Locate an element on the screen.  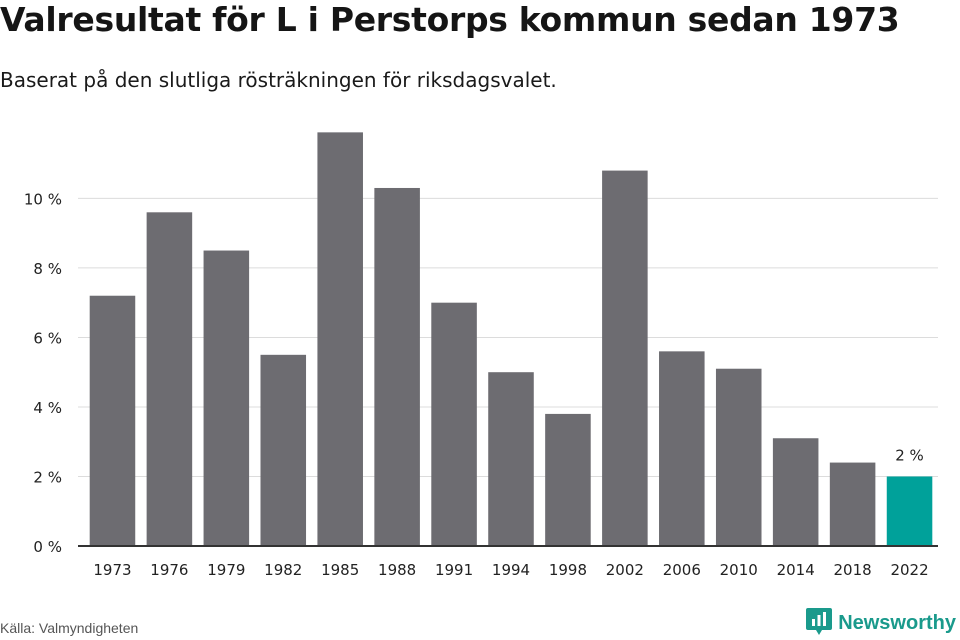
x-tick-label: 2010 is located at coordinates (739, 570).